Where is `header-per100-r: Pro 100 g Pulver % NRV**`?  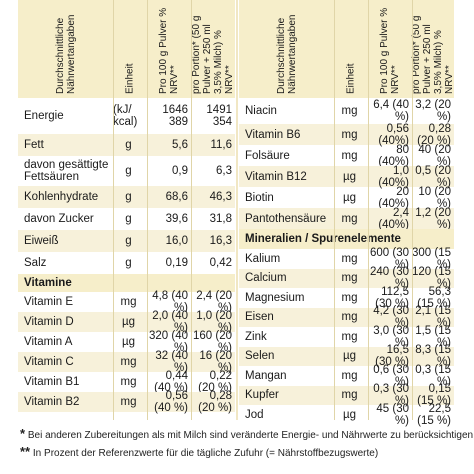 header-per100-r: Pro 100 g Pulver % NRV** is located at coordinates (390, 49).